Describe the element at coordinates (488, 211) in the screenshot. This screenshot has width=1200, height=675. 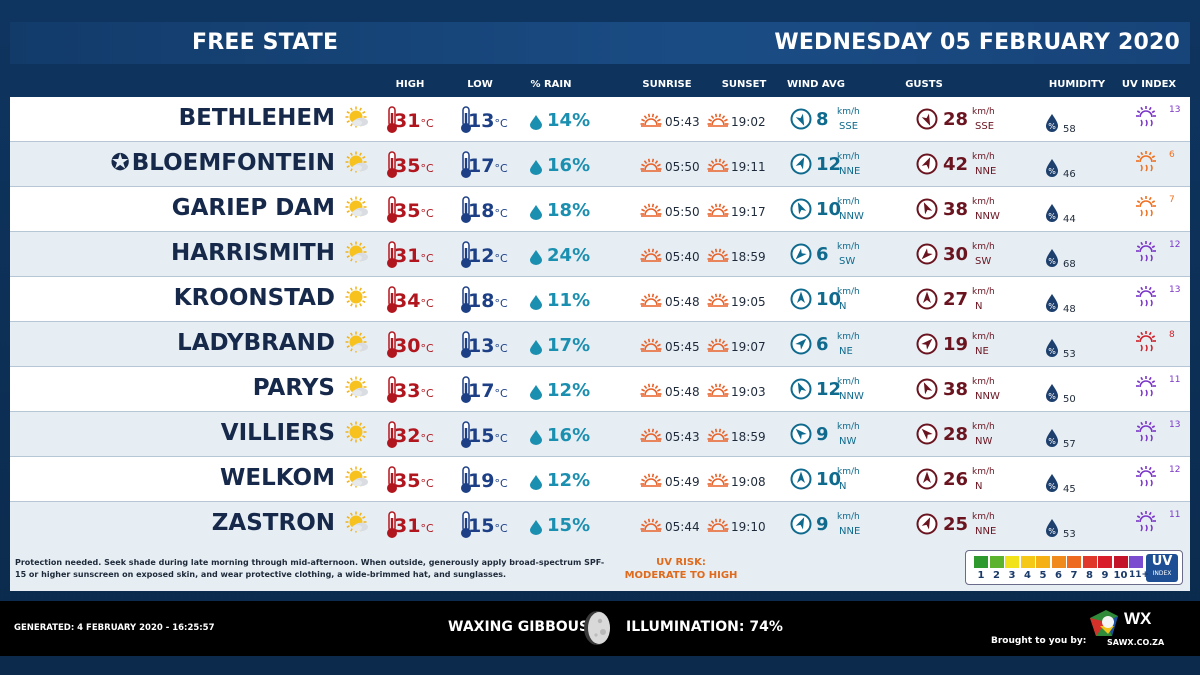
I see `low-temp: 18°C` at that location.